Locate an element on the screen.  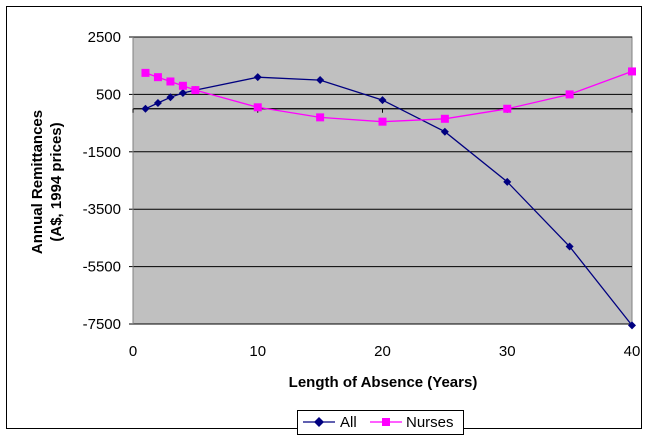
y-axis-title: Annual Remittances (A$, 1994 prices) is located at coordinates (47, 182).